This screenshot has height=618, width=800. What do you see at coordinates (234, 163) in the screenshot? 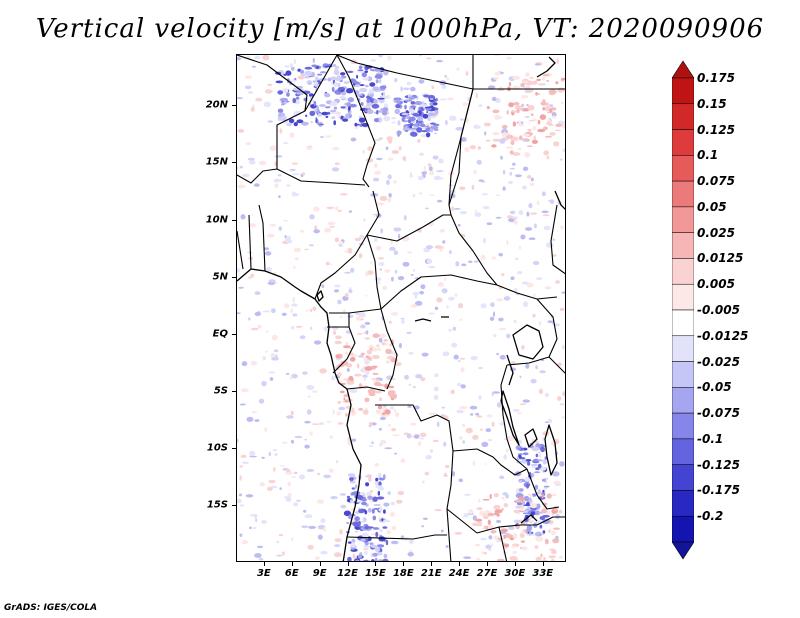
I see `lat-tick-mark` at bounding box center [234, 163].